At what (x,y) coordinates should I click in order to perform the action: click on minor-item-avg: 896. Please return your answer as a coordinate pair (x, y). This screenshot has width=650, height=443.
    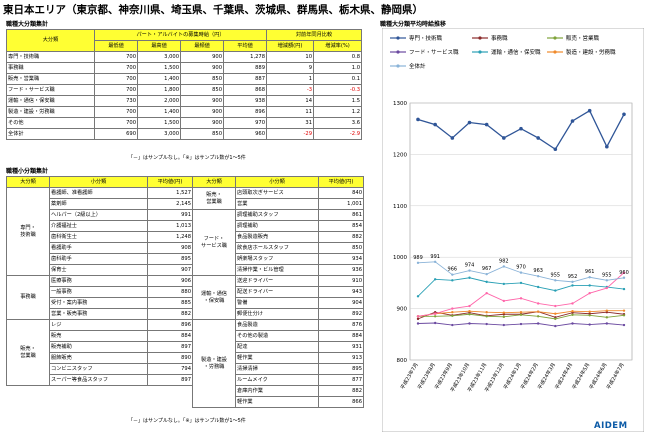
    Looking at the image, I should click on (170, 325).